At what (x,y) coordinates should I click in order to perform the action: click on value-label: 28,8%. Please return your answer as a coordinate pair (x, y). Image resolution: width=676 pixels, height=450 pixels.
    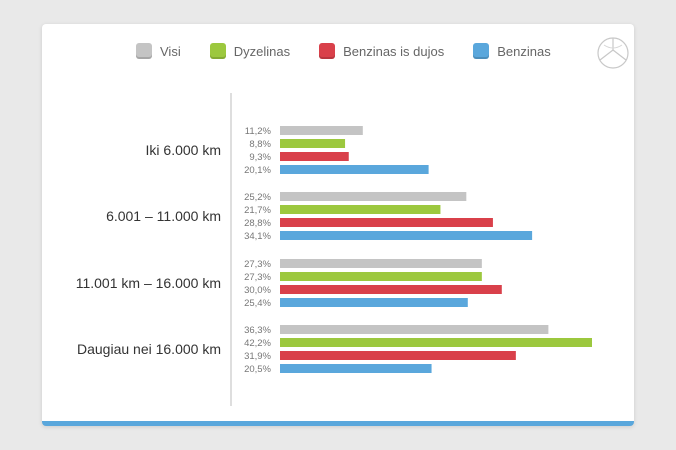
    Looking at the image, I should click on (257, 223).